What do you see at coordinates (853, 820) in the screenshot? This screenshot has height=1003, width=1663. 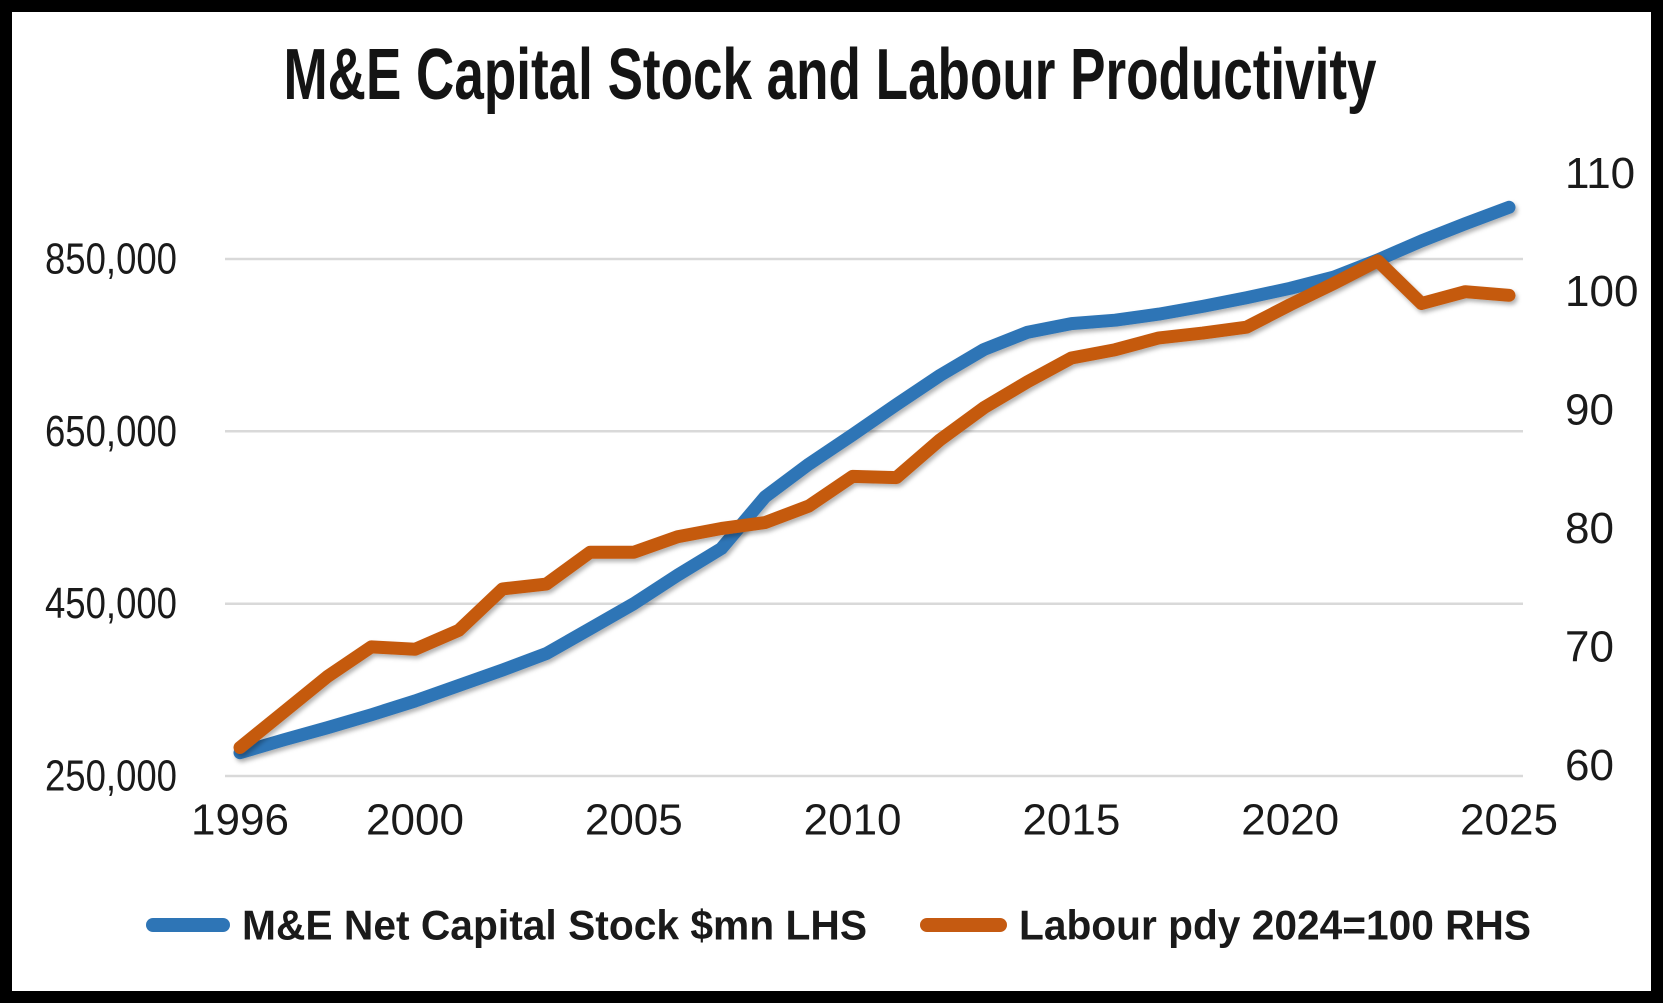 I see `x-axis-tick-label: 2010` at bounding box center [853, 820].